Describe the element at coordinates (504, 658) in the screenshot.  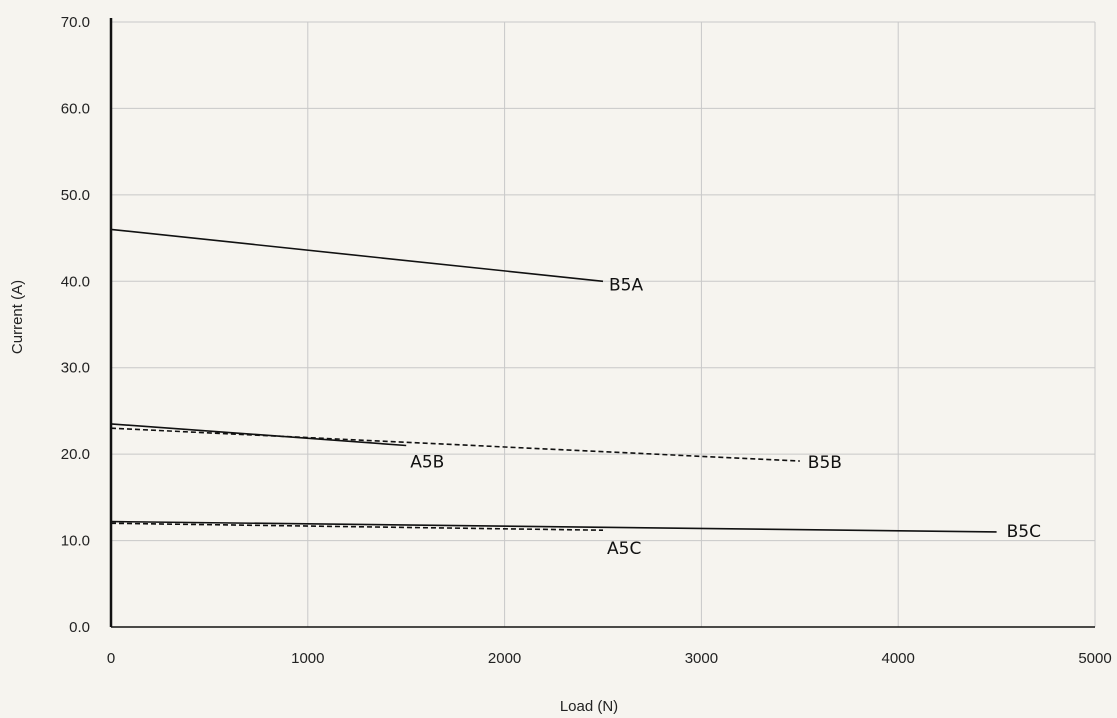
I see `x-tick-label: 2000` at that location.